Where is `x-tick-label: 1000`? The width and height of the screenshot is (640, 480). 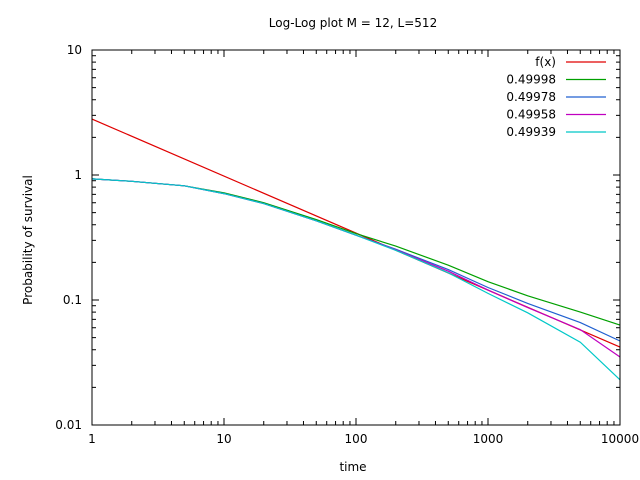 x-tick-label: 1000 is located at coordinates (488, 439).